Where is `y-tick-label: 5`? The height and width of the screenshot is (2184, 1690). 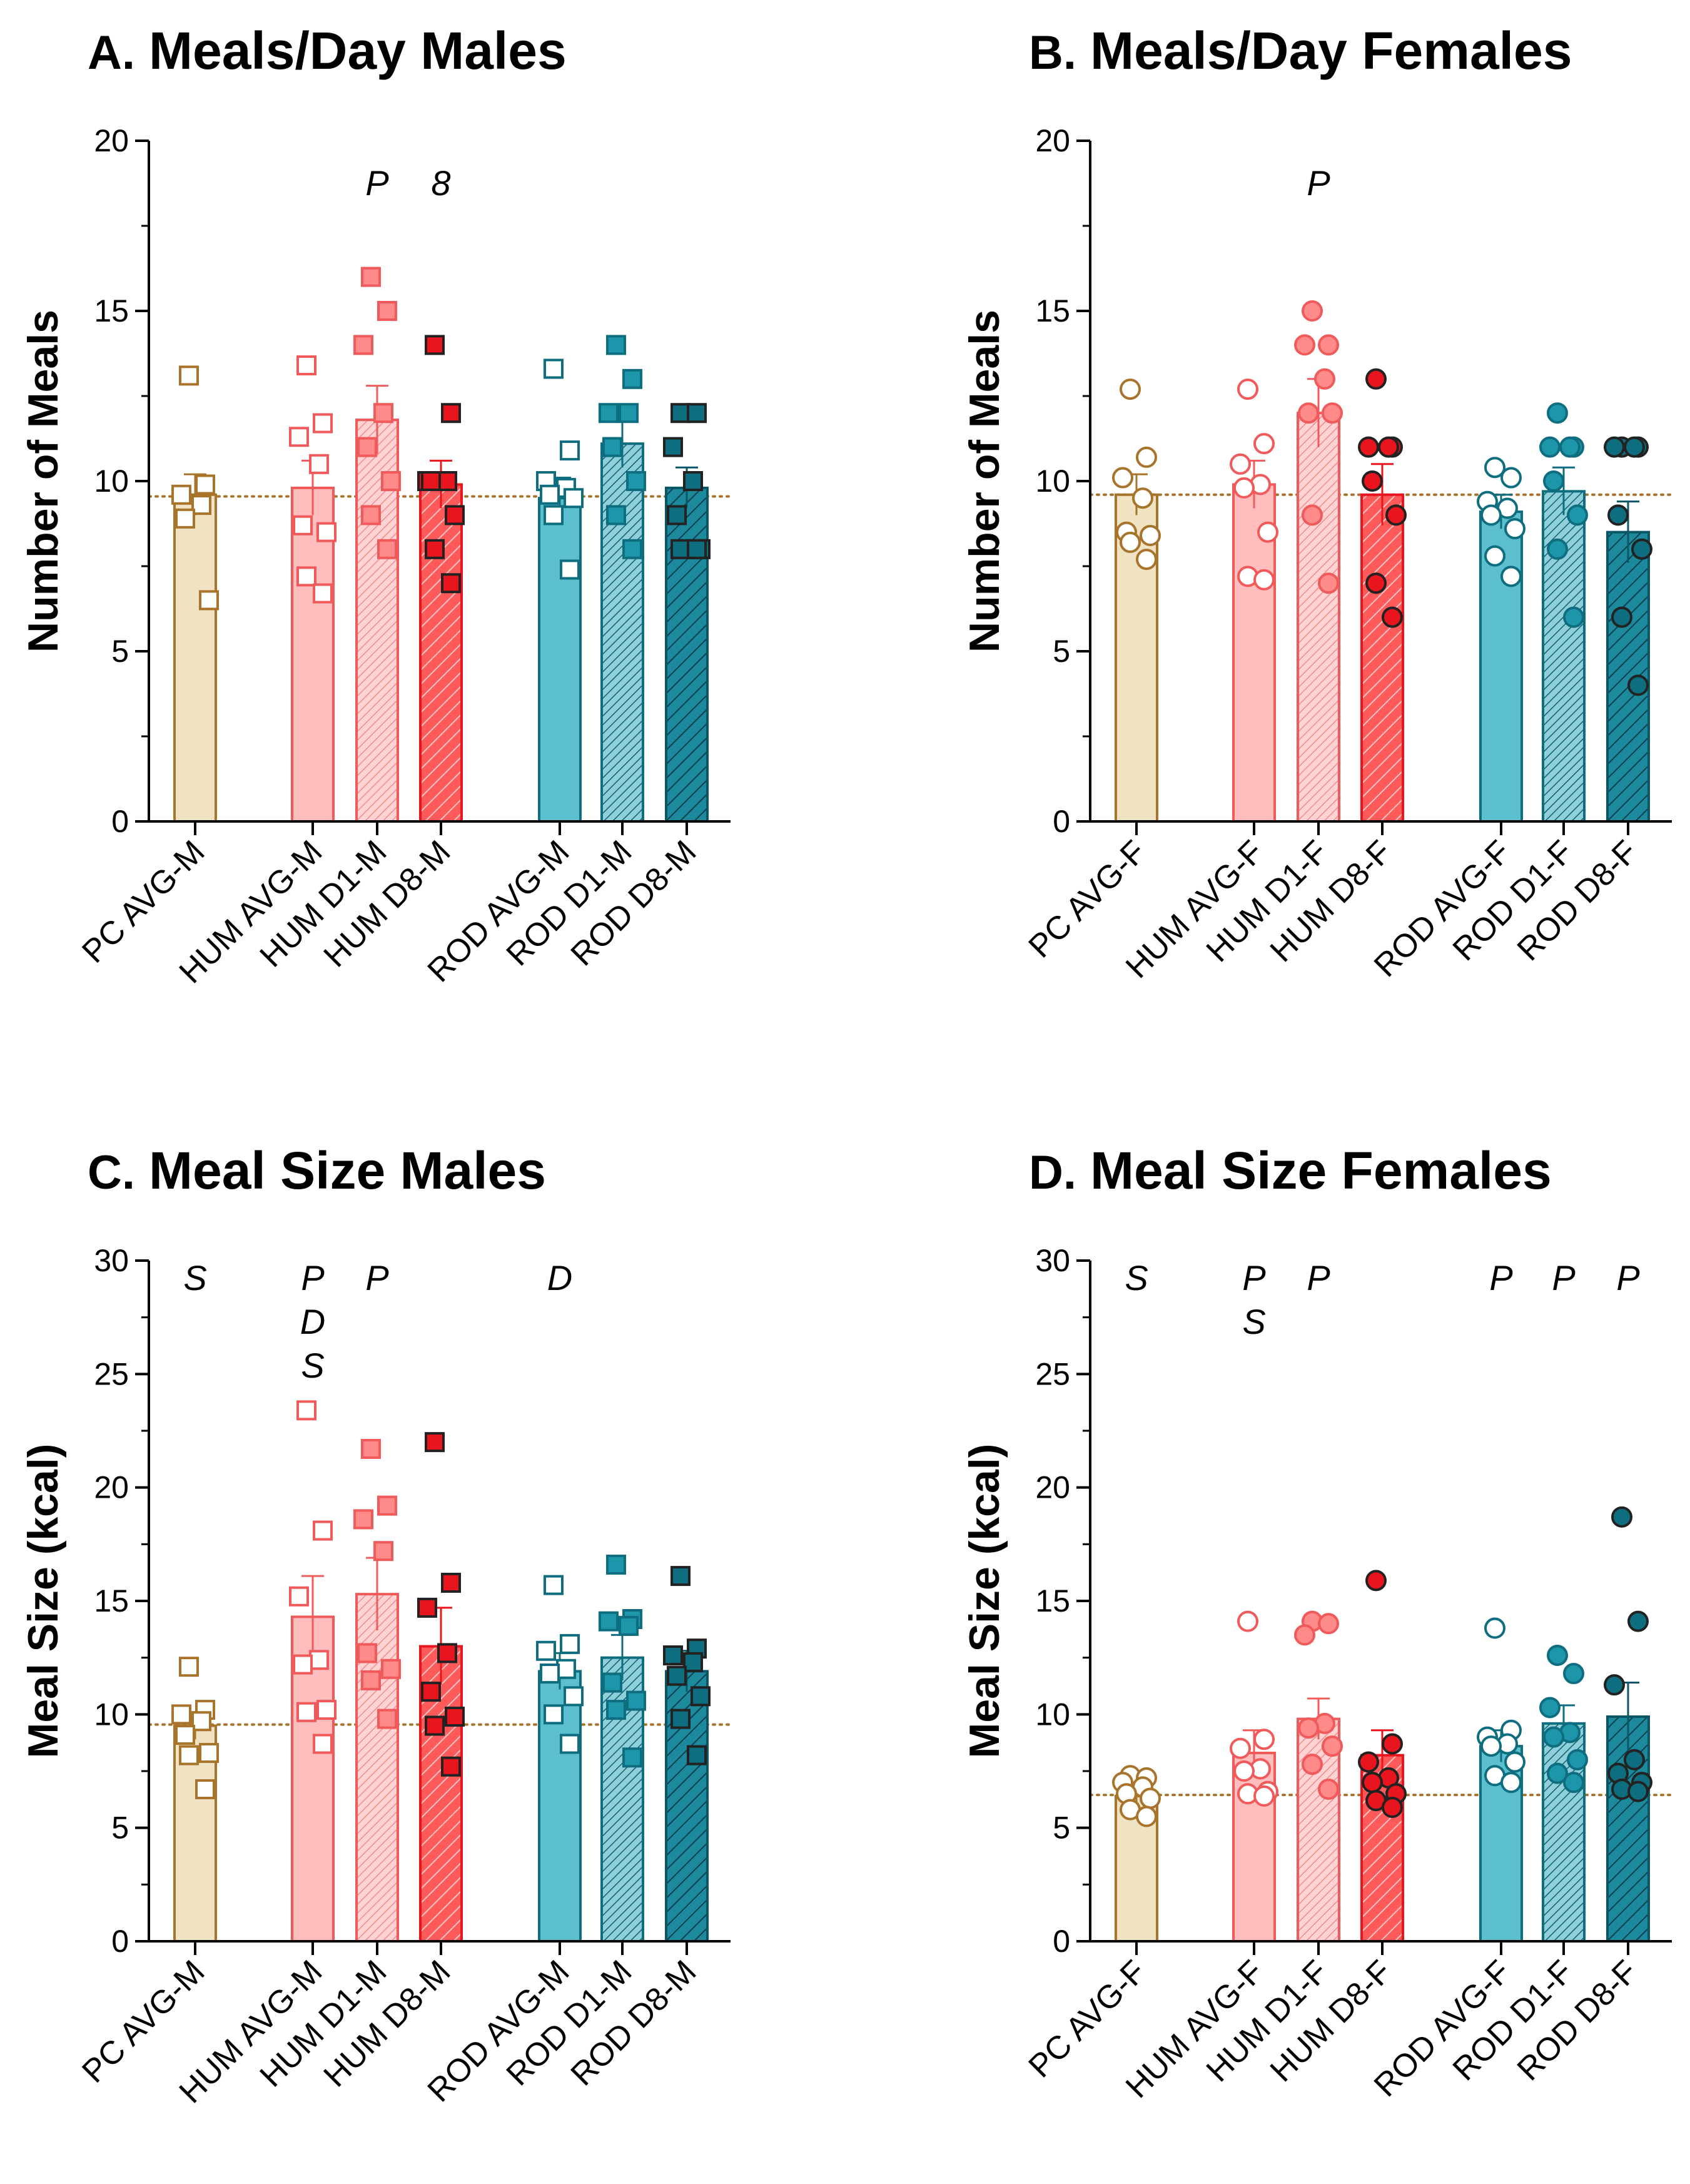 y-tick-label: 5 is located at coordinates (1061, 1828).